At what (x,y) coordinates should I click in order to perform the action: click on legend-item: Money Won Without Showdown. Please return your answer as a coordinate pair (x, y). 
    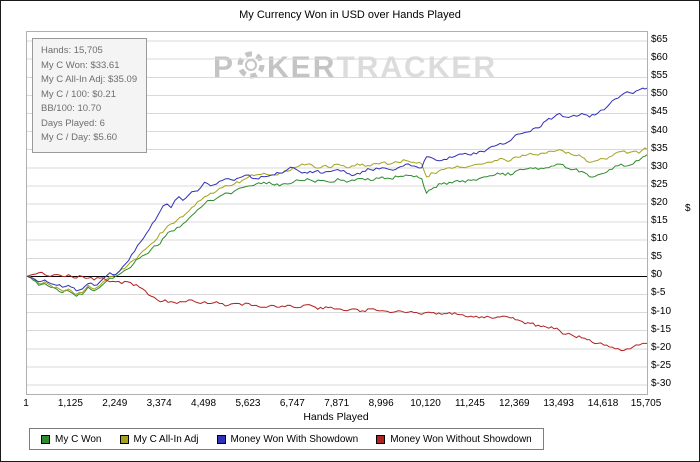
    Looking at the image, I should click on (454, 439).